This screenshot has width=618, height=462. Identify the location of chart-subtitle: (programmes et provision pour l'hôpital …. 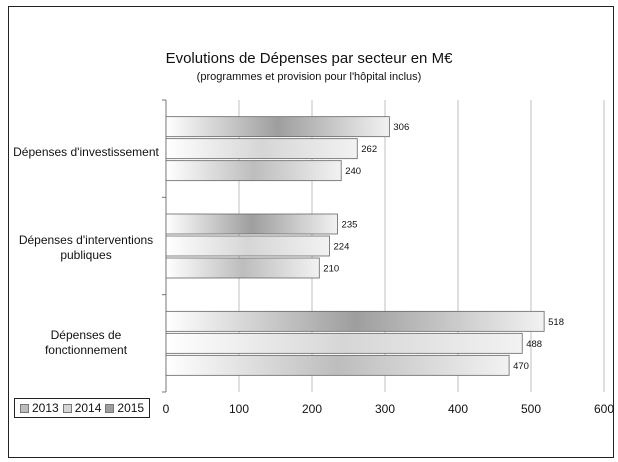
(309, 77).